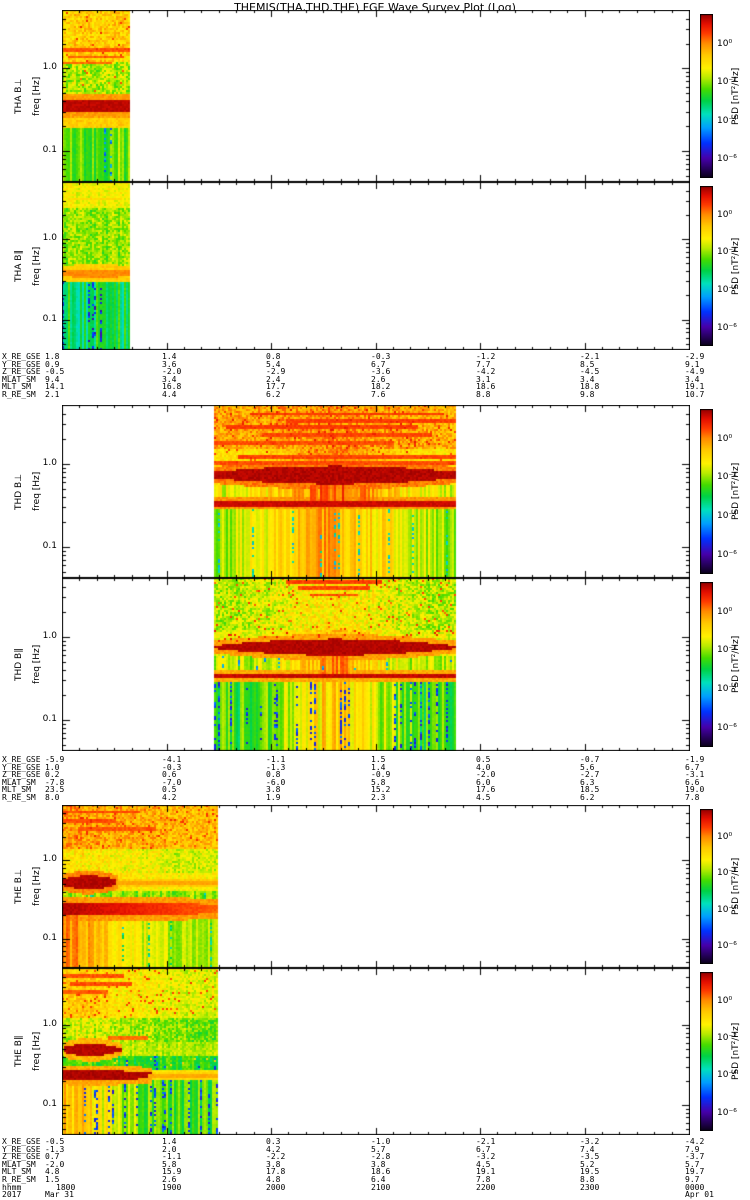 The height and width of the screenshot is (1200, 750). I want to click on ann-value: 9.7, so click(692, 1179).